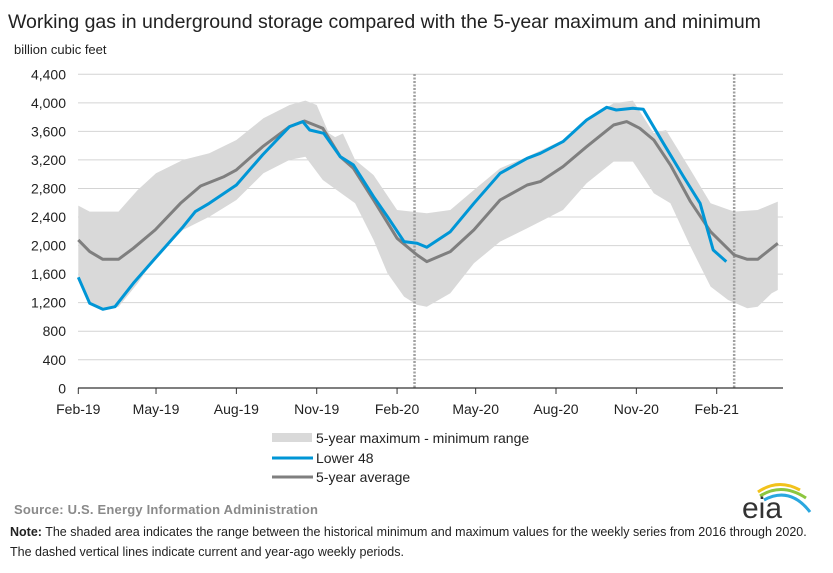 This screenshot has height=573, width=833. What do you see at coordinates (555, 409) in the screenshot?
I see `x-tick-label: Aug-20` at bounding box center [555, 409].